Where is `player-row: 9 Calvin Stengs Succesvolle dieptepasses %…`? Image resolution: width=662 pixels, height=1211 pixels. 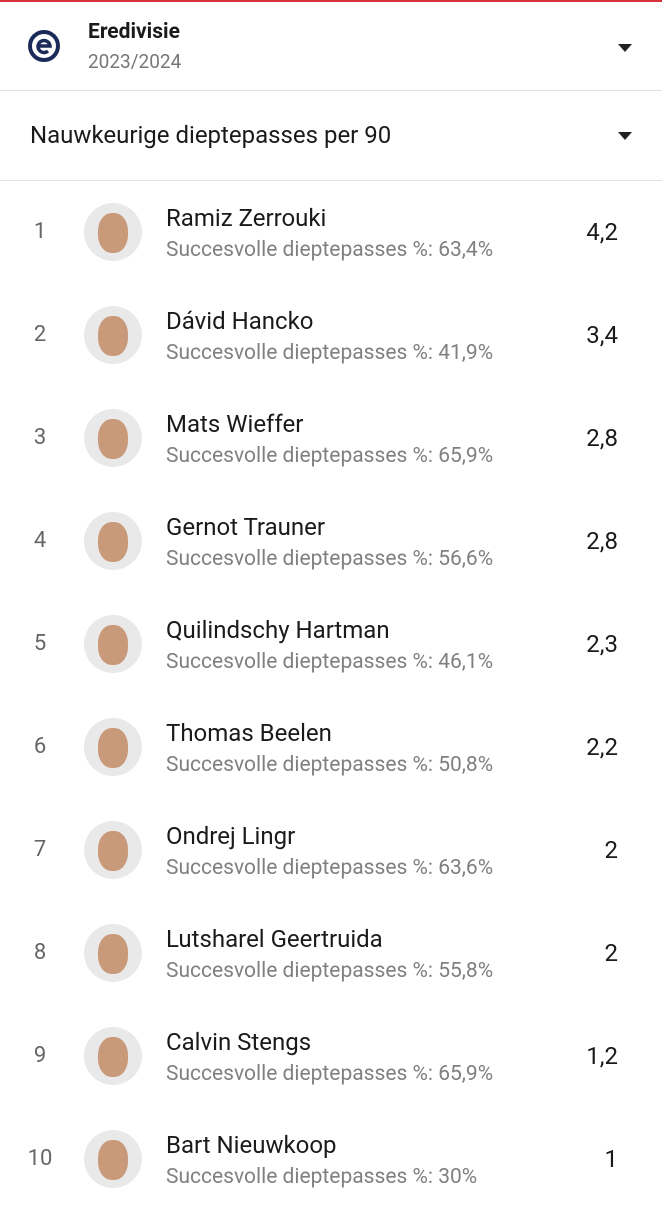 player-row: 9 Calvin Stengs Succesvolle dieptepasses %… is located at coordinates (331, 1056).